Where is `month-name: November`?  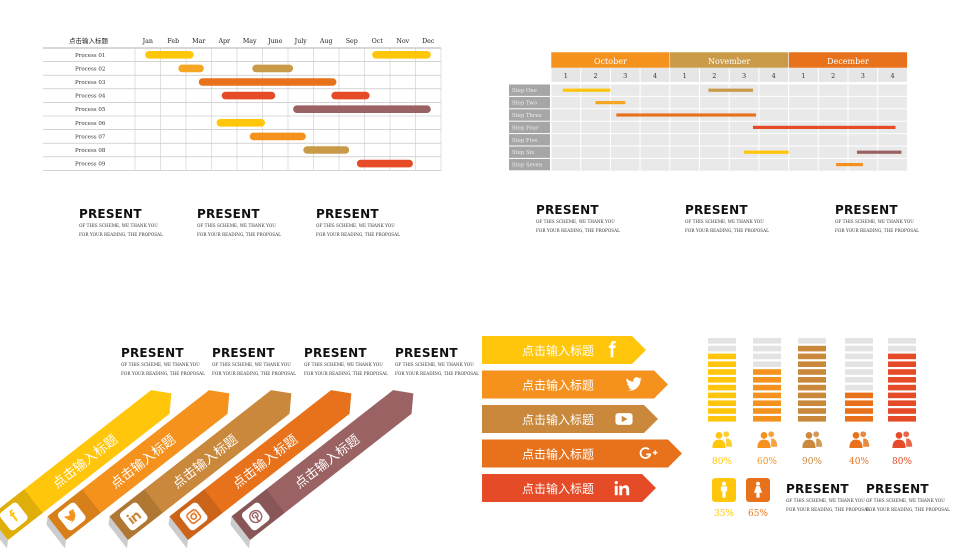
month-name: November is located at coordinates (729, 61).